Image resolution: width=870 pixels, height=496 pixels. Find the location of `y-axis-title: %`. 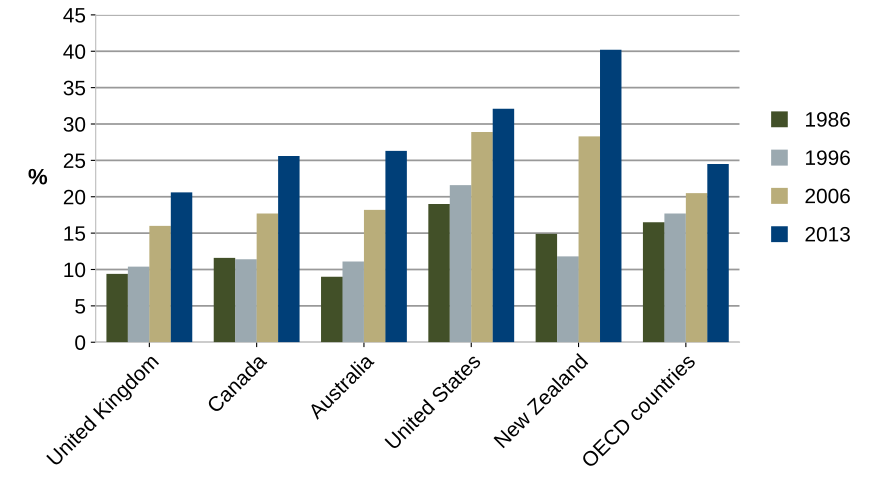

y-axis-title: % is located at coordinates (38, 176).